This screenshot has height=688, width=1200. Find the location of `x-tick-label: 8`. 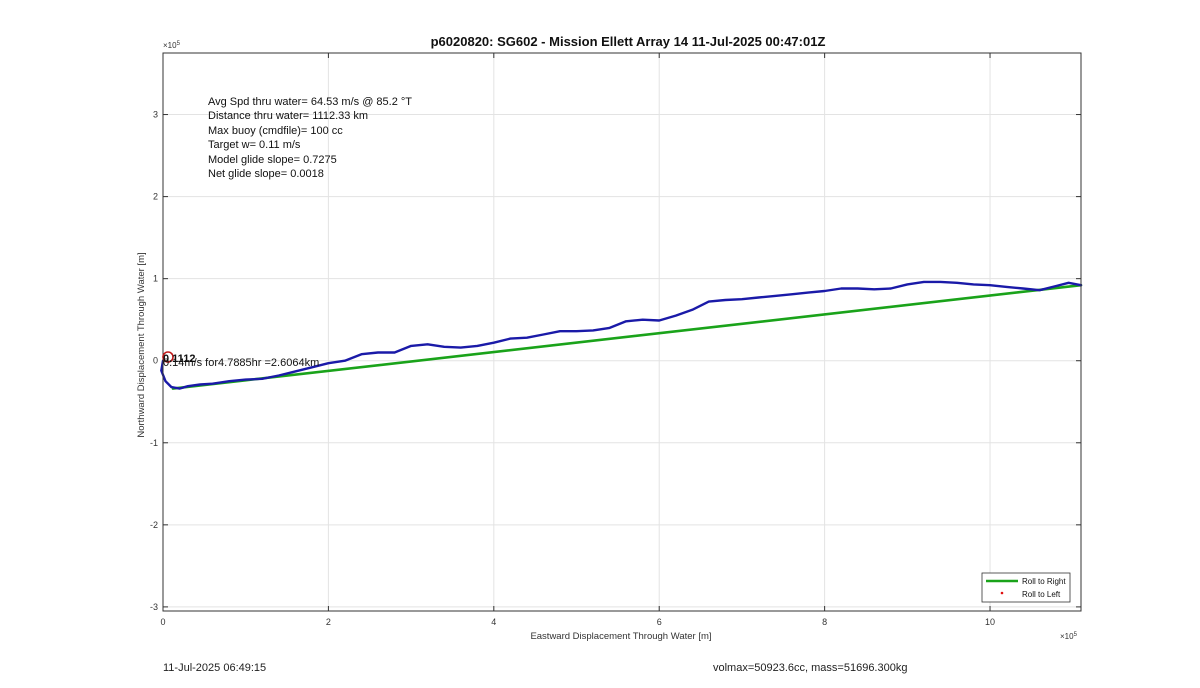

x-tick-label: 8 is located at coordinates (824, 622).